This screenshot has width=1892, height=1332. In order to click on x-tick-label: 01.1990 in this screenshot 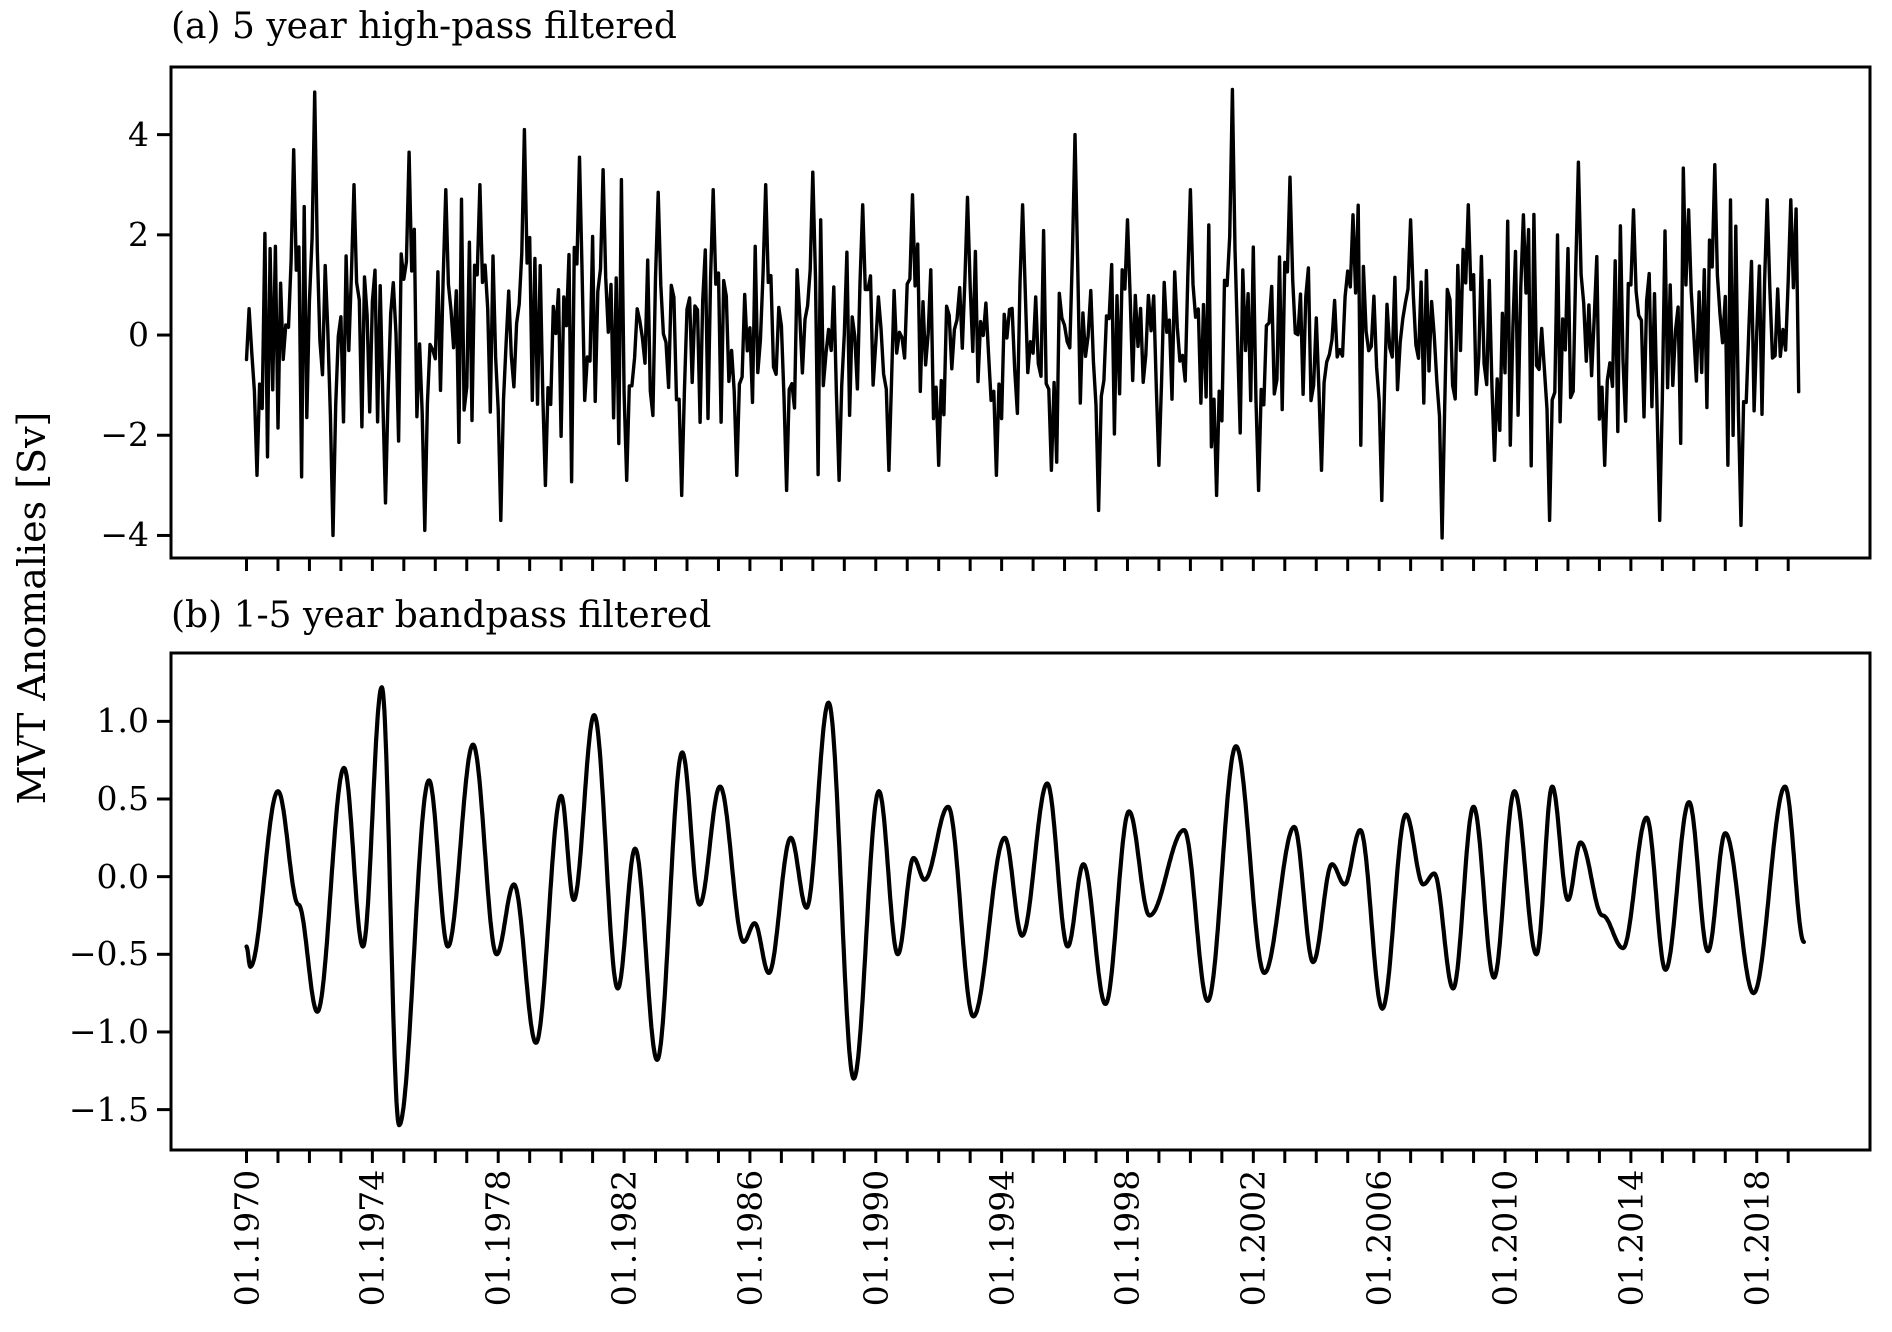, I will do `click(876, 1238)`.